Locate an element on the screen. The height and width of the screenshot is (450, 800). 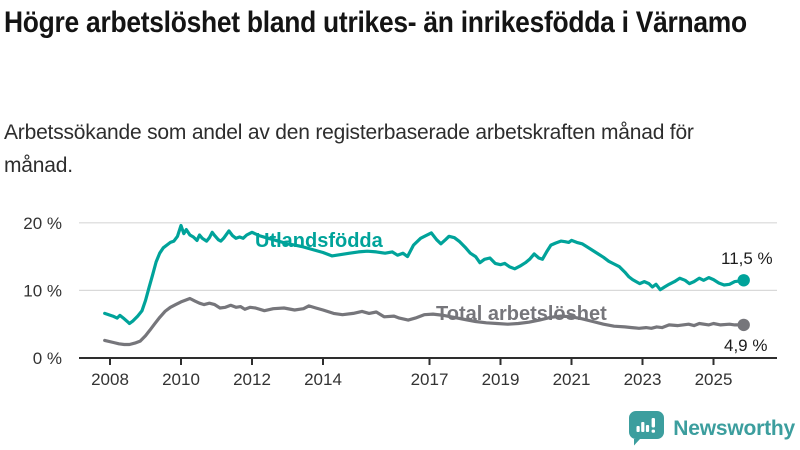
x-axis-tick-label: 2014 is located at coordinates (323, 379).